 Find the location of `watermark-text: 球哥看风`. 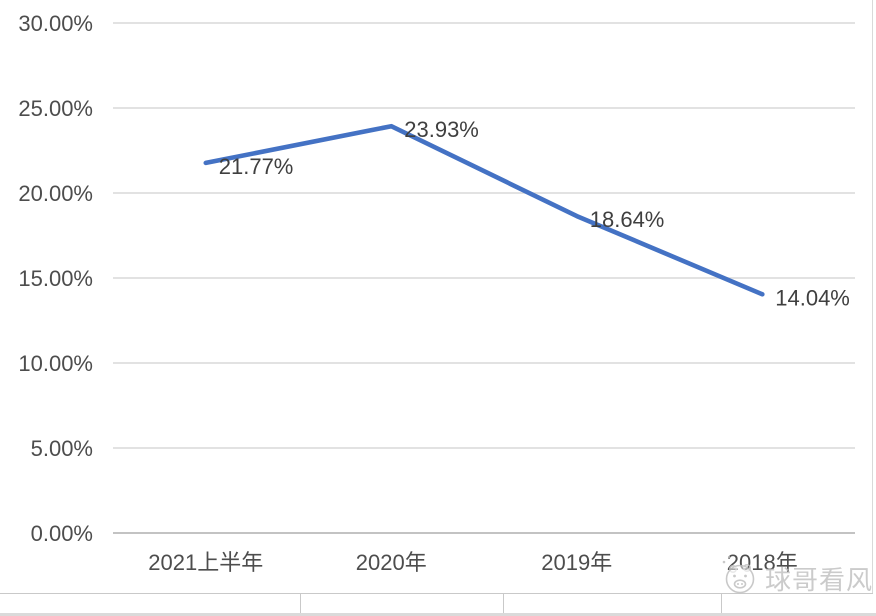

watermark-text: 球哥看风 is located at coordinates (819, 580).